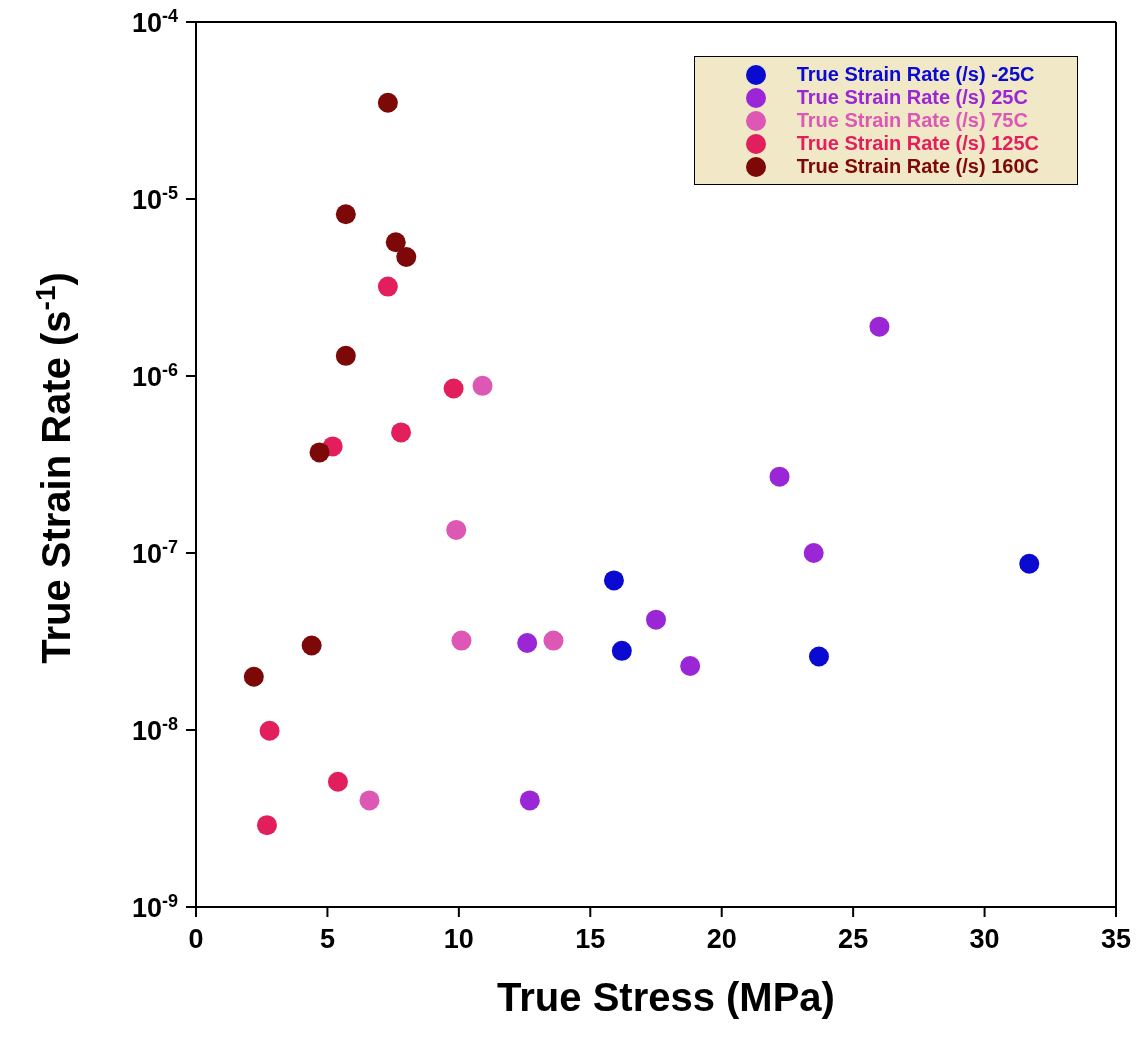 The image size is (1144, 1037). Describe the element at coordinates (912, 97) in the screenshot. I see `legend-label: True Strain Rate (/s) 25C` at that location.